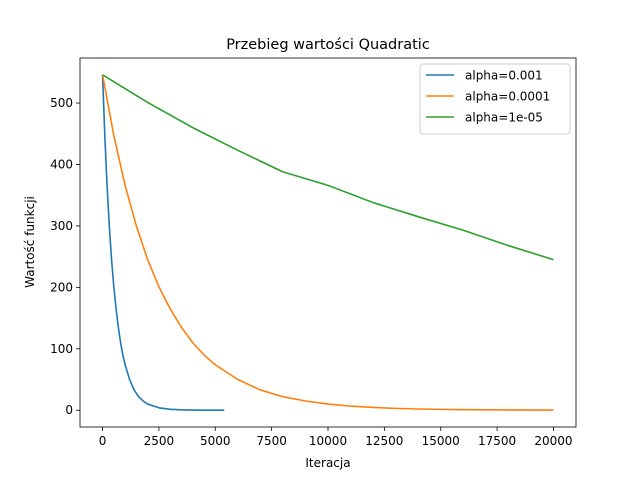 Image resolution: width=640 pixels, height=480 pixels. Describe the element at coordinates (504, 118) in the screenshot. I see `legend-label-2: alpha=1e-05` at that location.